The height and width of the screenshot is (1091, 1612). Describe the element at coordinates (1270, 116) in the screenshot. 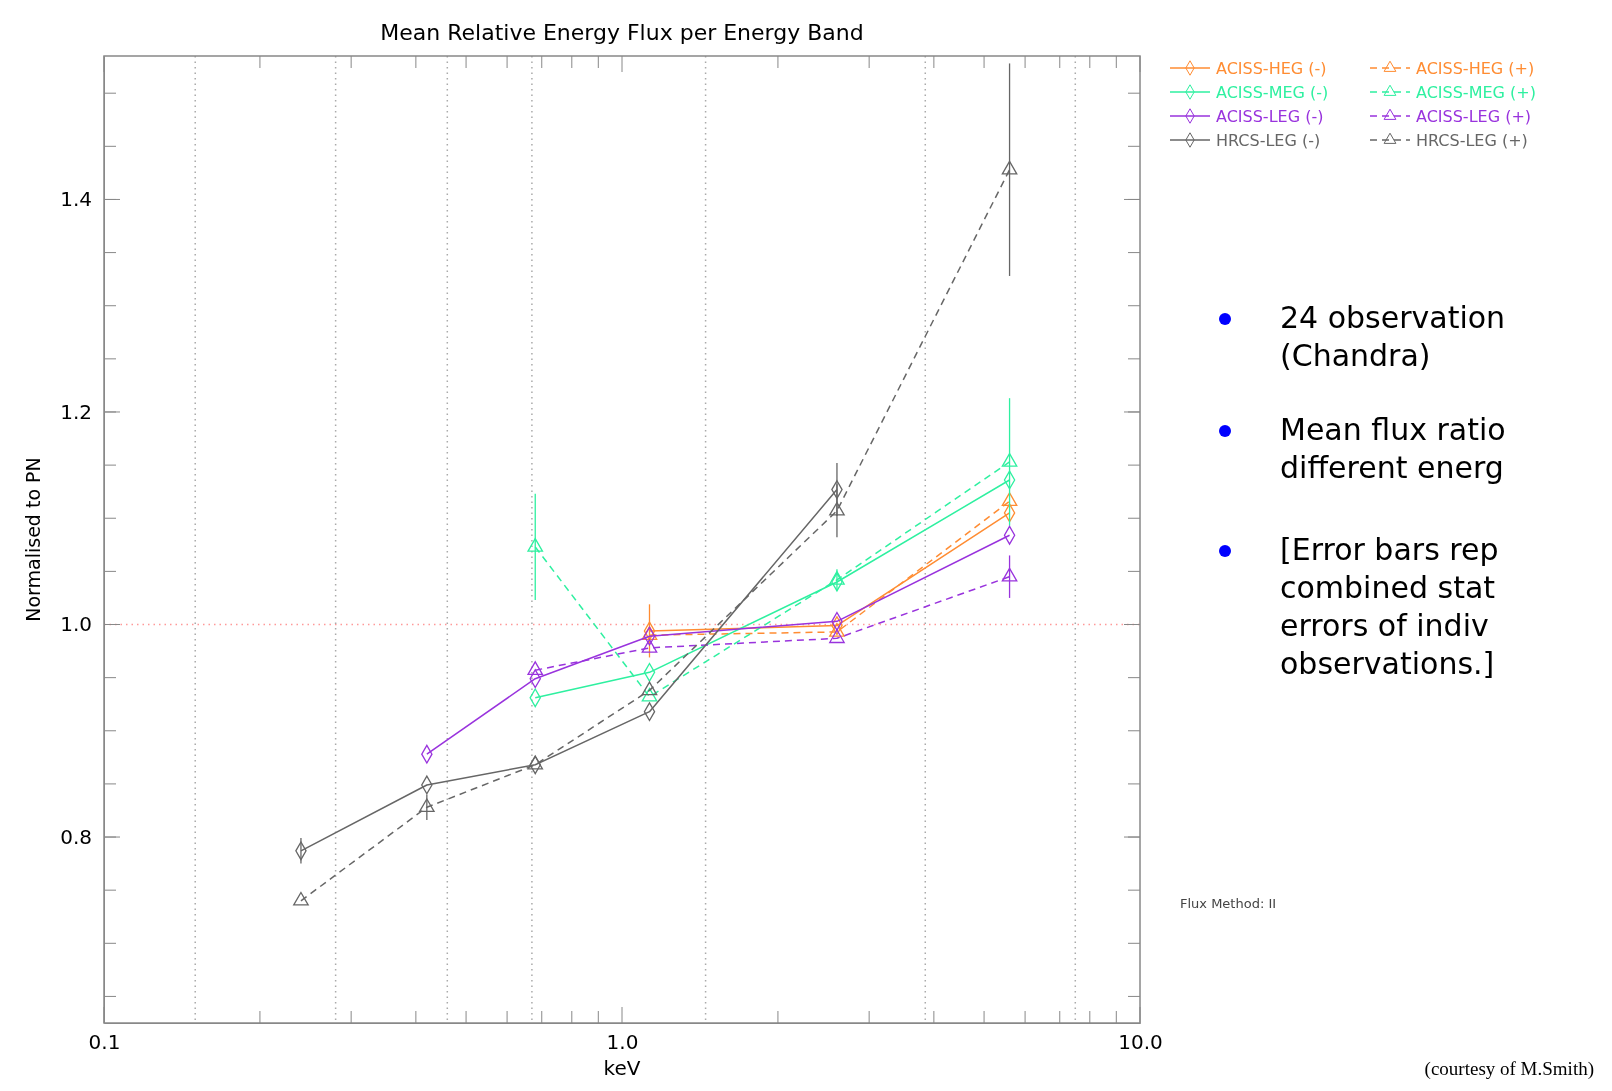

I see `legend-label: ACISS-LEG (-)` at that location.